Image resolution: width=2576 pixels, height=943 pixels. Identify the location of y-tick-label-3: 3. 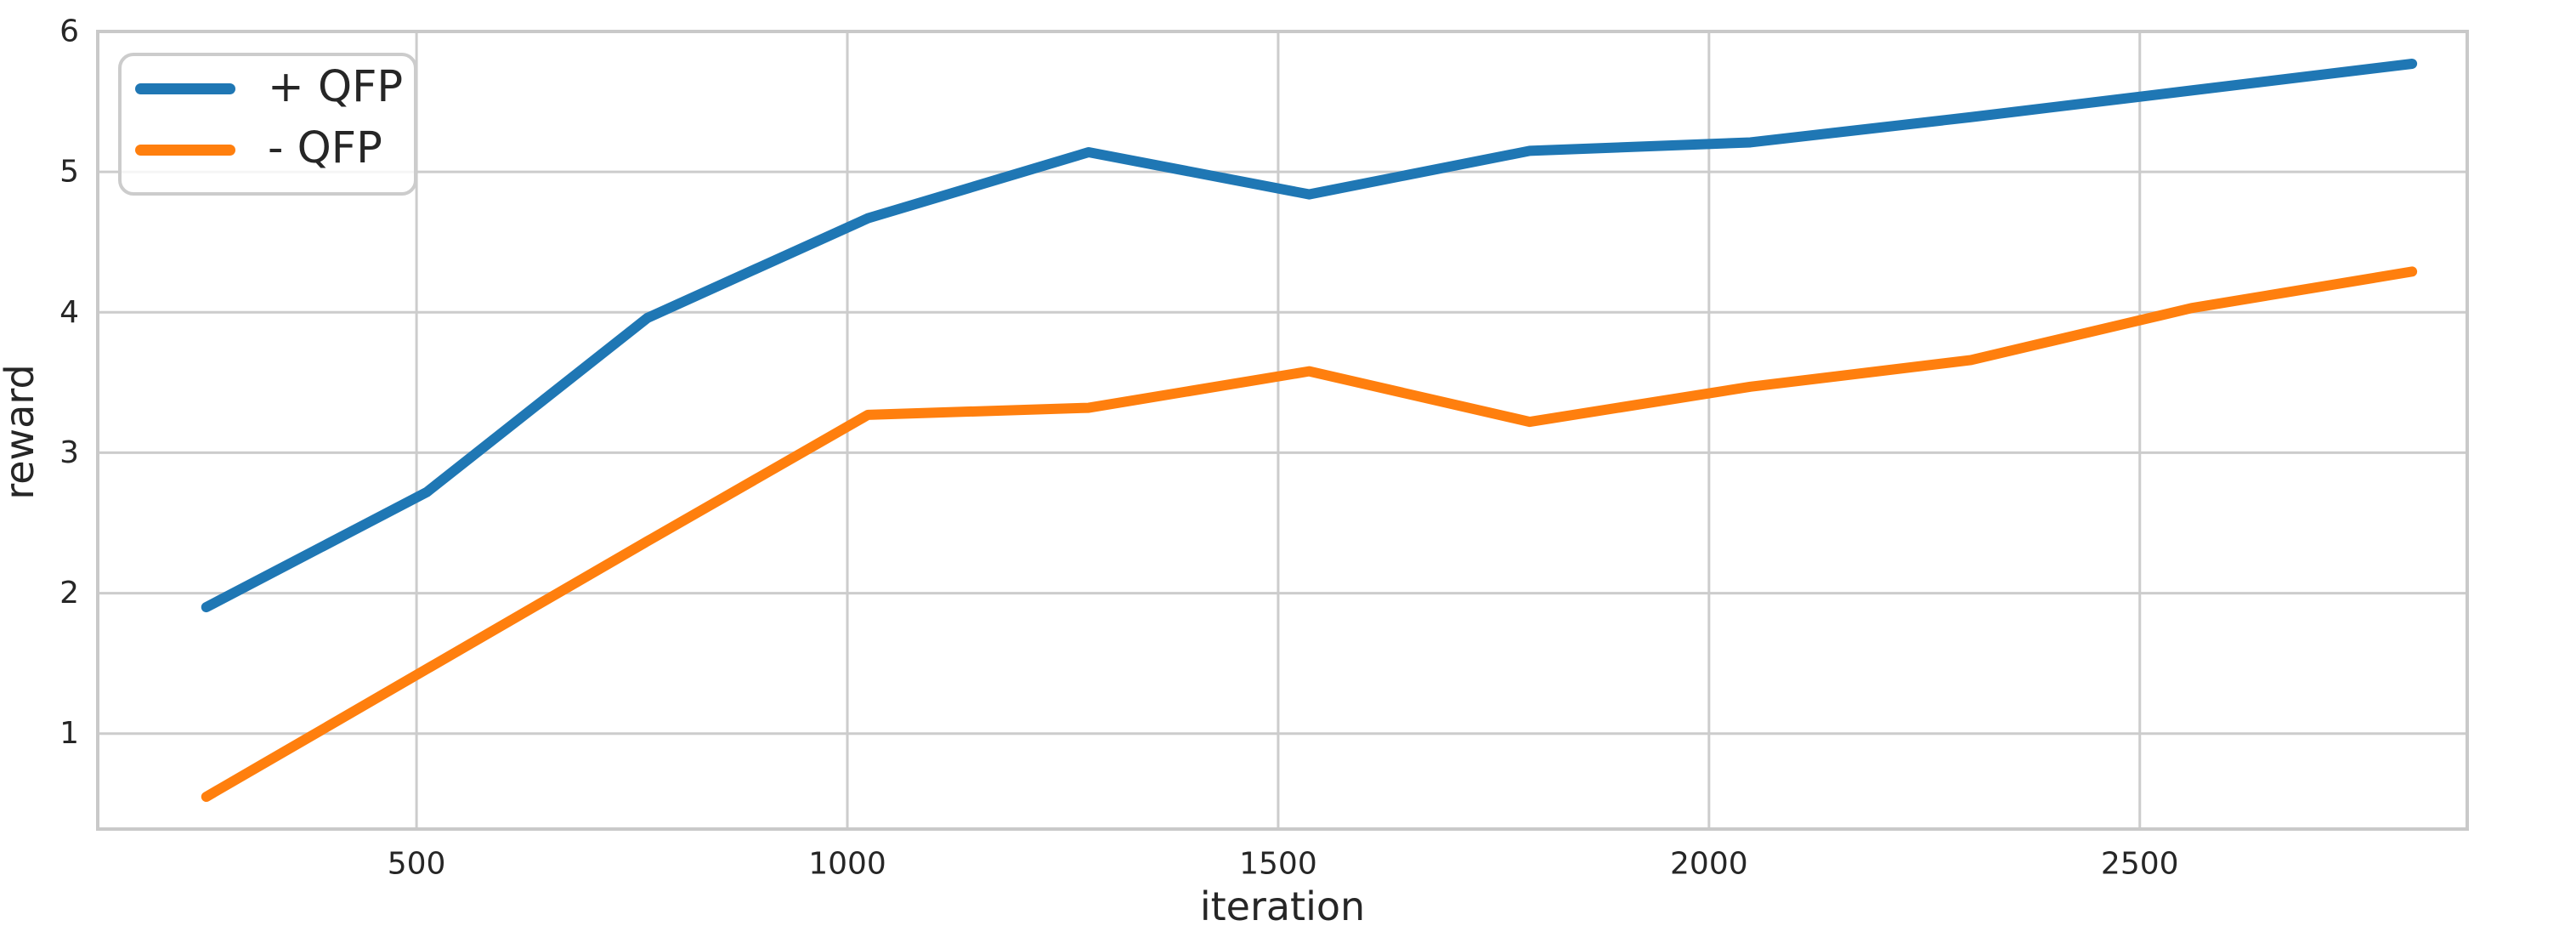
(69, 453).